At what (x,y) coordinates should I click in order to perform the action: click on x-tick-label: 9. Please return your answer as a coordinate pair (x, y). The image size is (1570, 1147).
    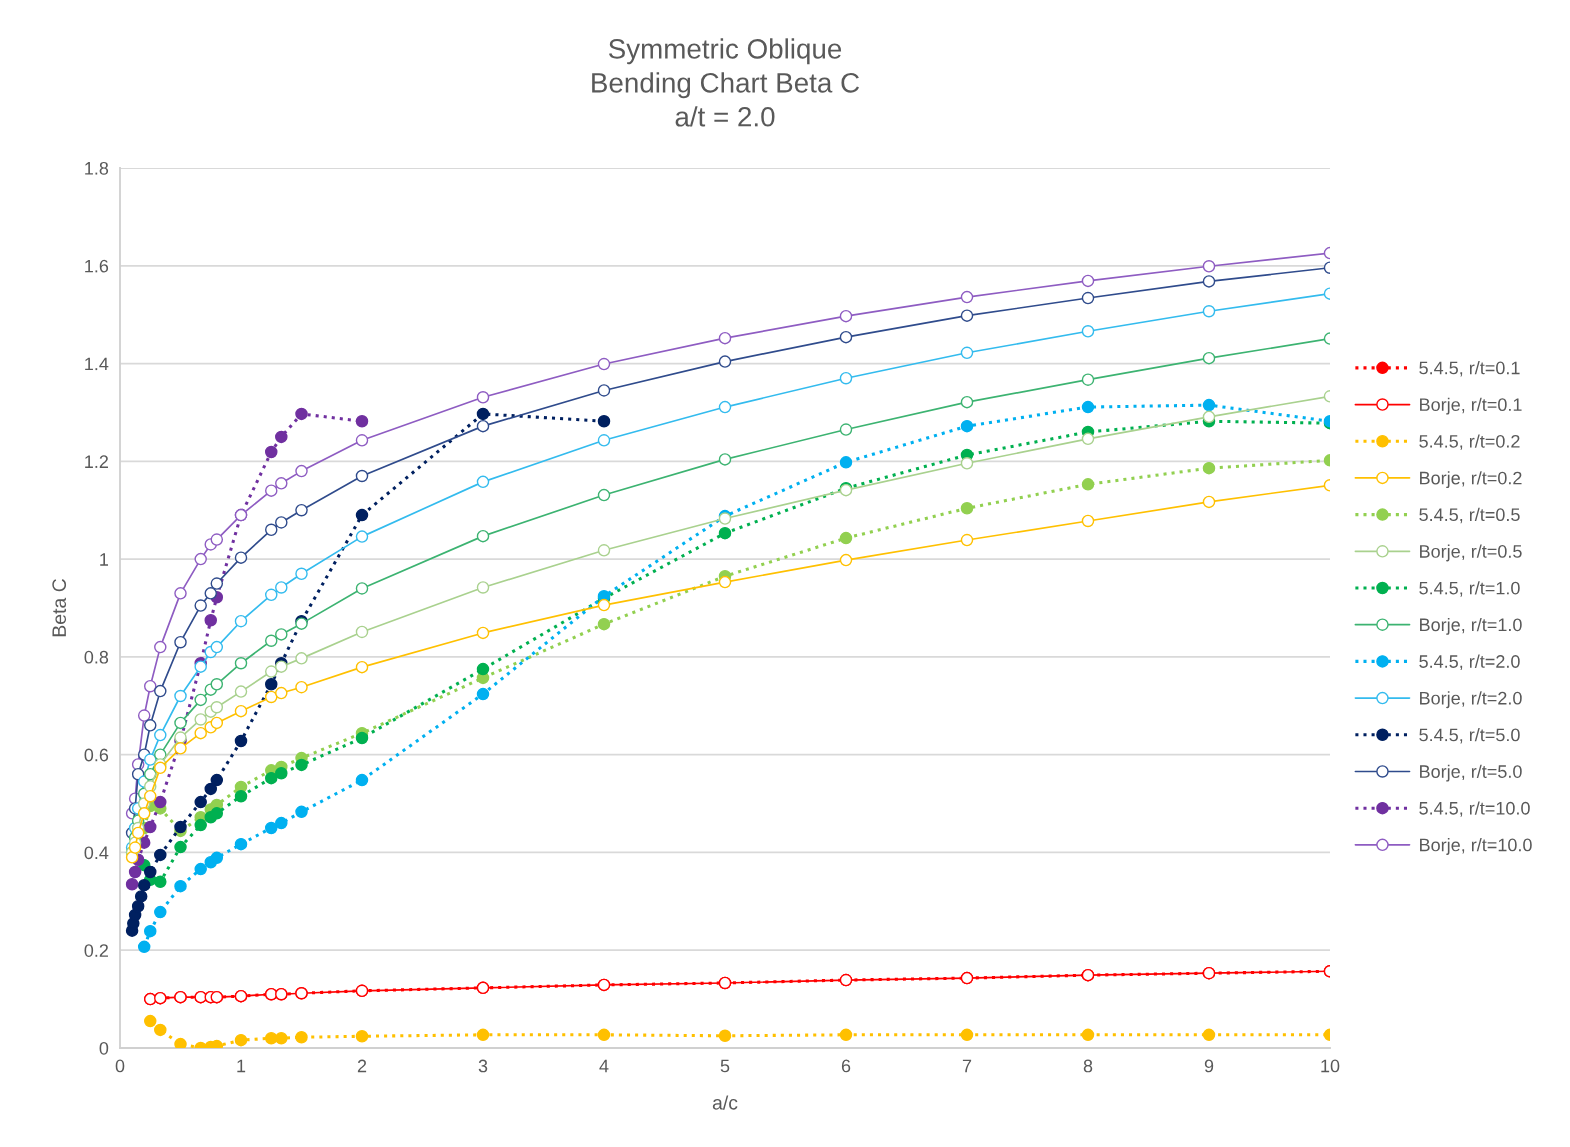
    Looking at the image, I should click on (1209, 1066).